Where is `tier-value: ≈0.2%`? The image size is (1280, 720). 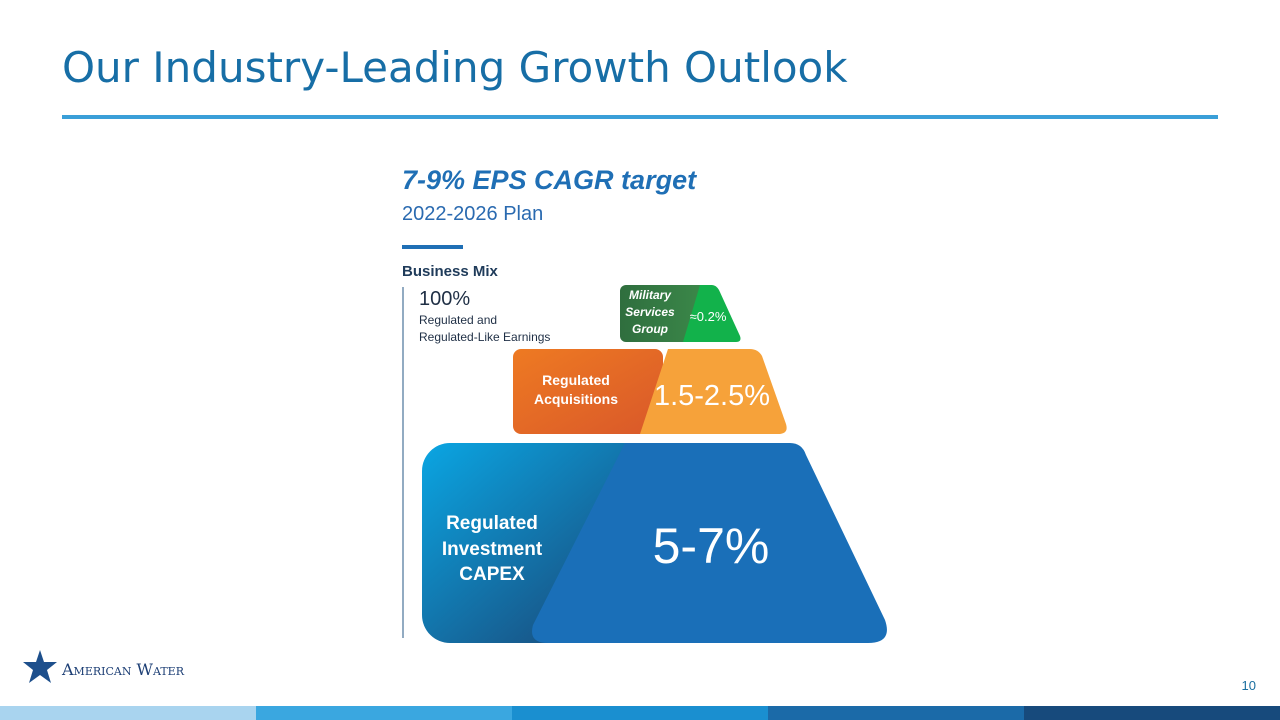
tier-value: ≈0.2% is located at coordinates (708, 316).